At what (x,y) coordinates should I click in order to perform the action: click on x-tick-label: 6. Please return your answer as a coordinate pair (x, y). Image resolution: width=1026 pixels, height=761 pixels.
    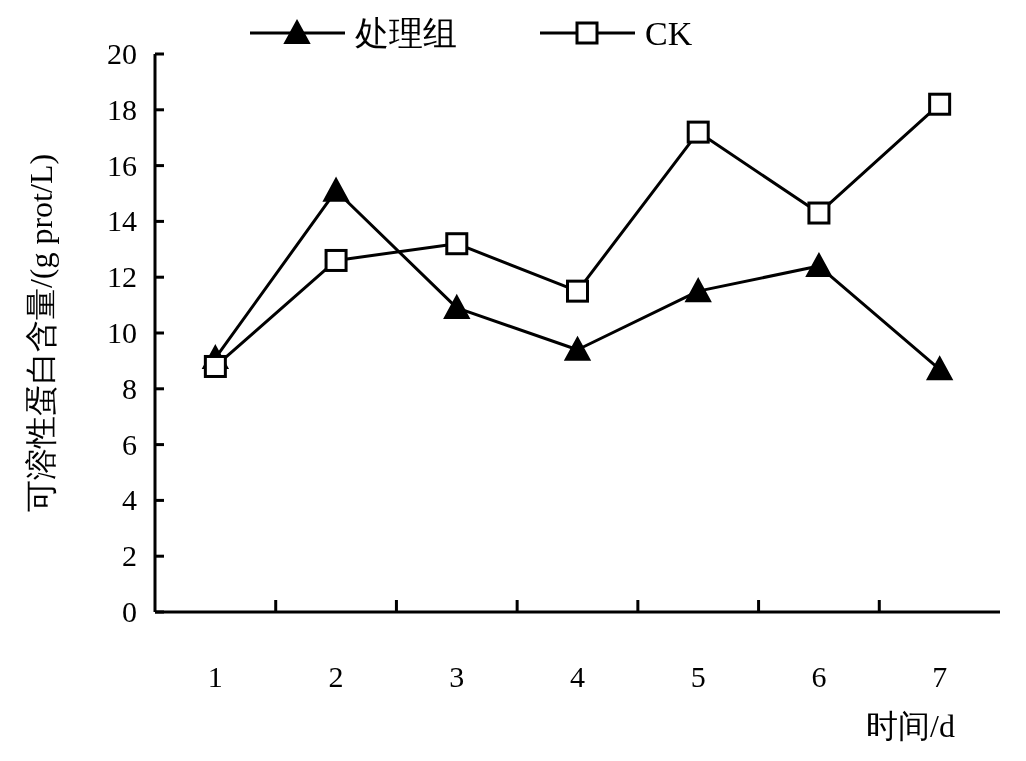
    Looking at the image, I should click on (819, 676).